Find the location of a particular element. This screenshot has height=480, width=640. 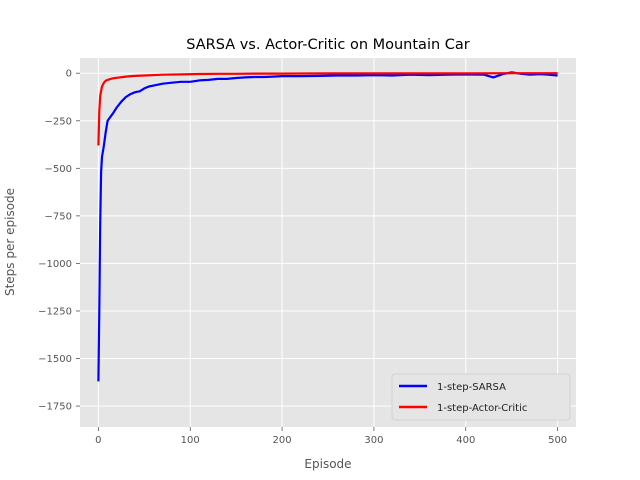

y-tick-label: −1000 is located at coordinates (55, 264).